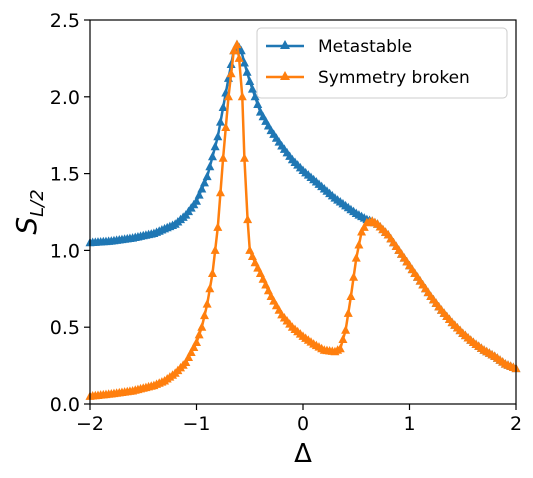  What do you see at coordinates (37, 203) in the screenshot?
I see `y-axis-label-sub: L/2` at bounding box center [37, 203].